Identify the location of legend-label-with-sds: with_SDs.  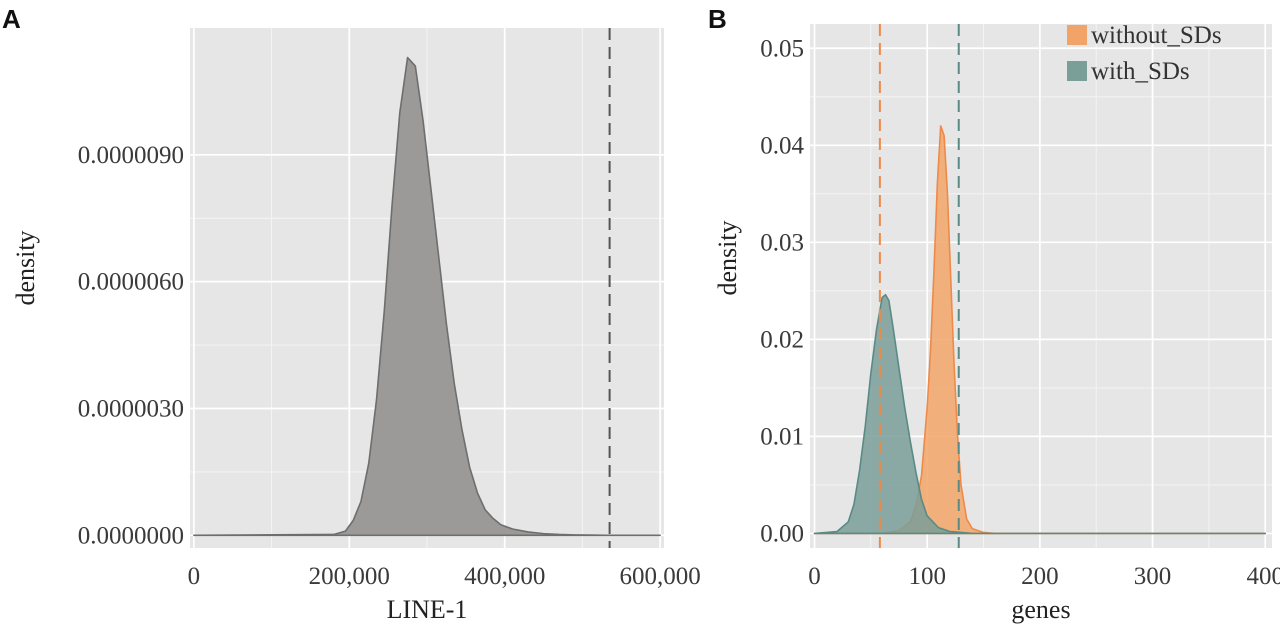
(1140, 71).